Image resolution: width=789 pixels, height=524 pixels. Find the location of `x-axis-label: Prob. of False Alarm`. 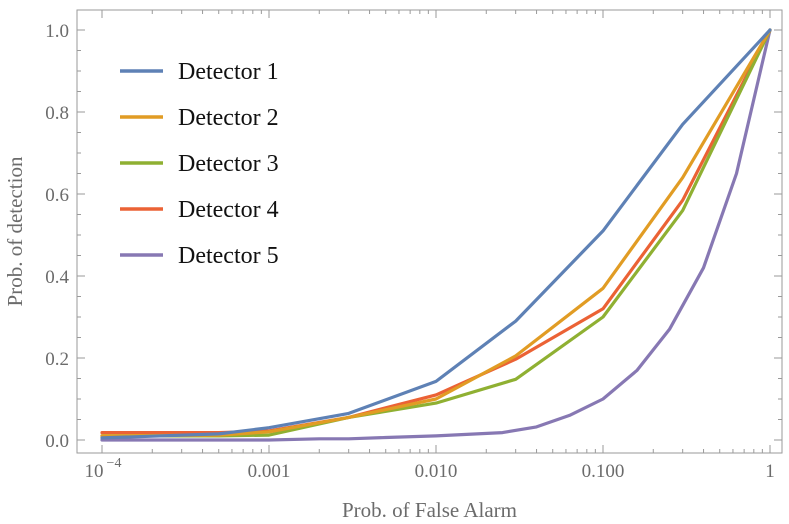

x-axis-label: Prob. of False Alarm is located at coordinates (429, 510).